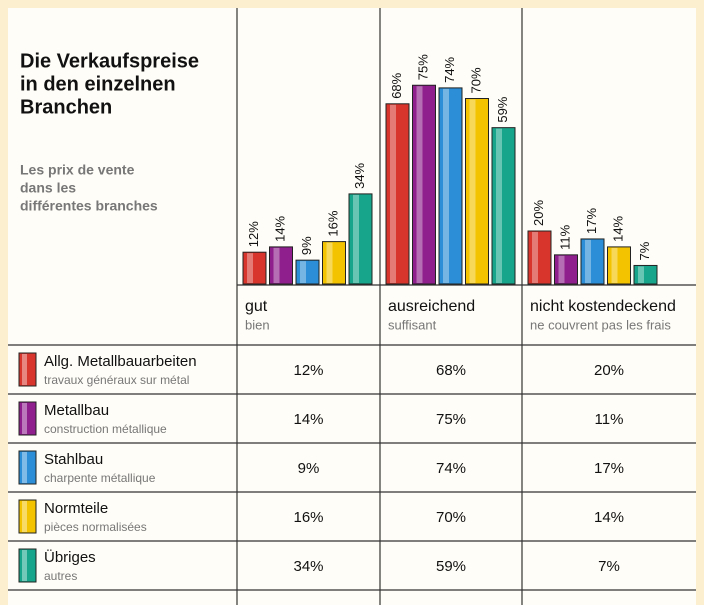 Image resolution: width=704 pixels, height=605 pixels. Describe the element at coordinates (105, 429) in the screenshot. I see `legend-label-fr: construction métallique` at that location.